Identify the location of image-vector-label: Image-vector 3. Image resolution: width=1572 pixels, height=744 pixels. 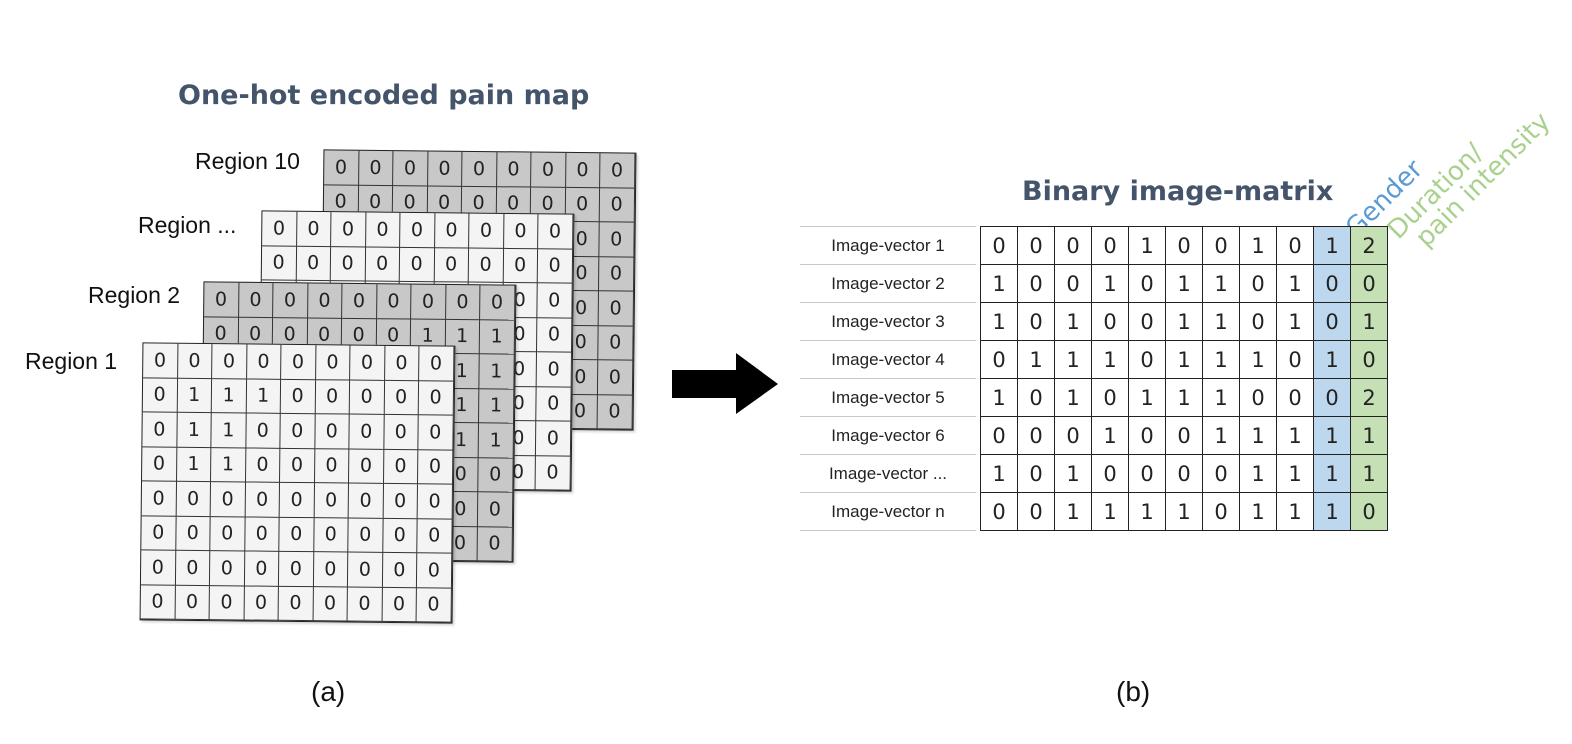
(888, 321).